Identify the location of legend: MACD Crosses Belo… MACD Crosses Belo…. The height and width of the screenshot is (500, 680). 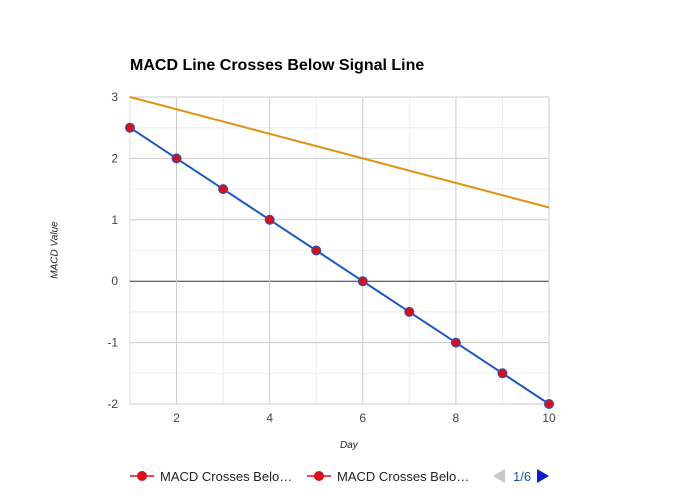
(343, 476).